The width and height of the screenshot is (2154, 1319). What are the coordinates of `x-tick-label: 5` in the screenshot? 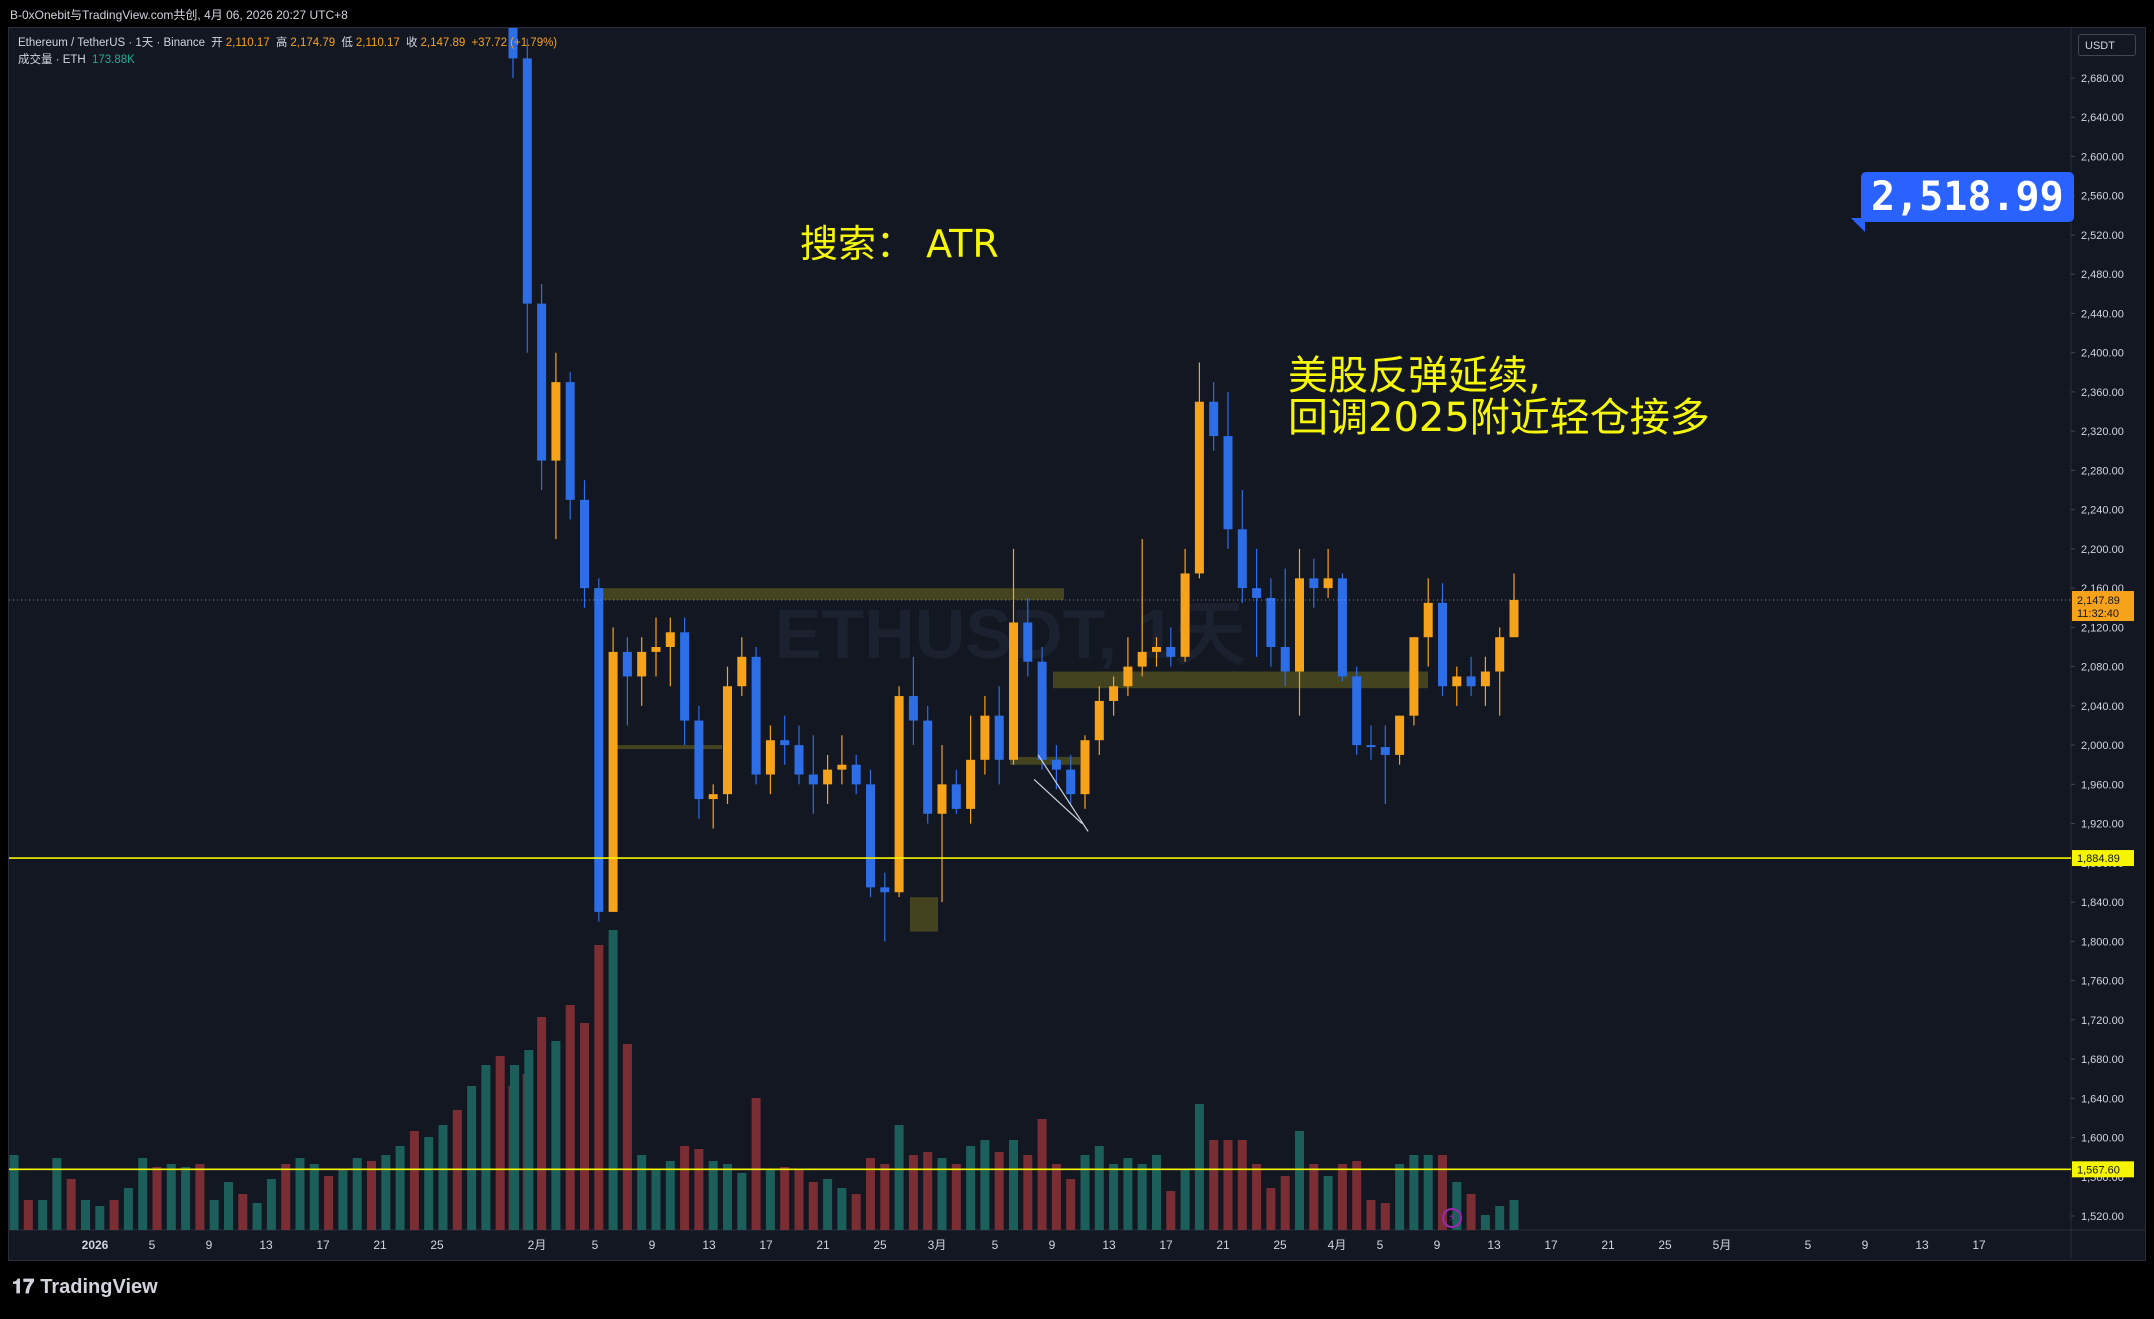 It's located at (1380, 1245).